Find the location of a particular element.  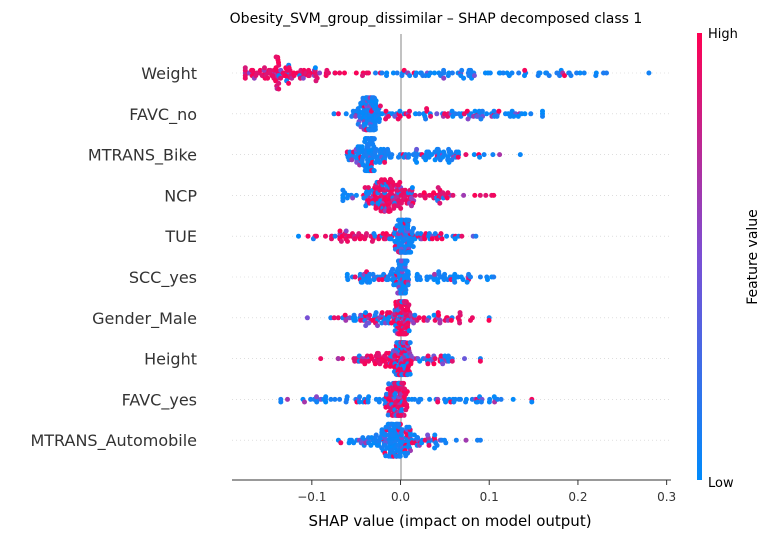

x-tick-label: 0.0 is located at coordinates (400, 497).